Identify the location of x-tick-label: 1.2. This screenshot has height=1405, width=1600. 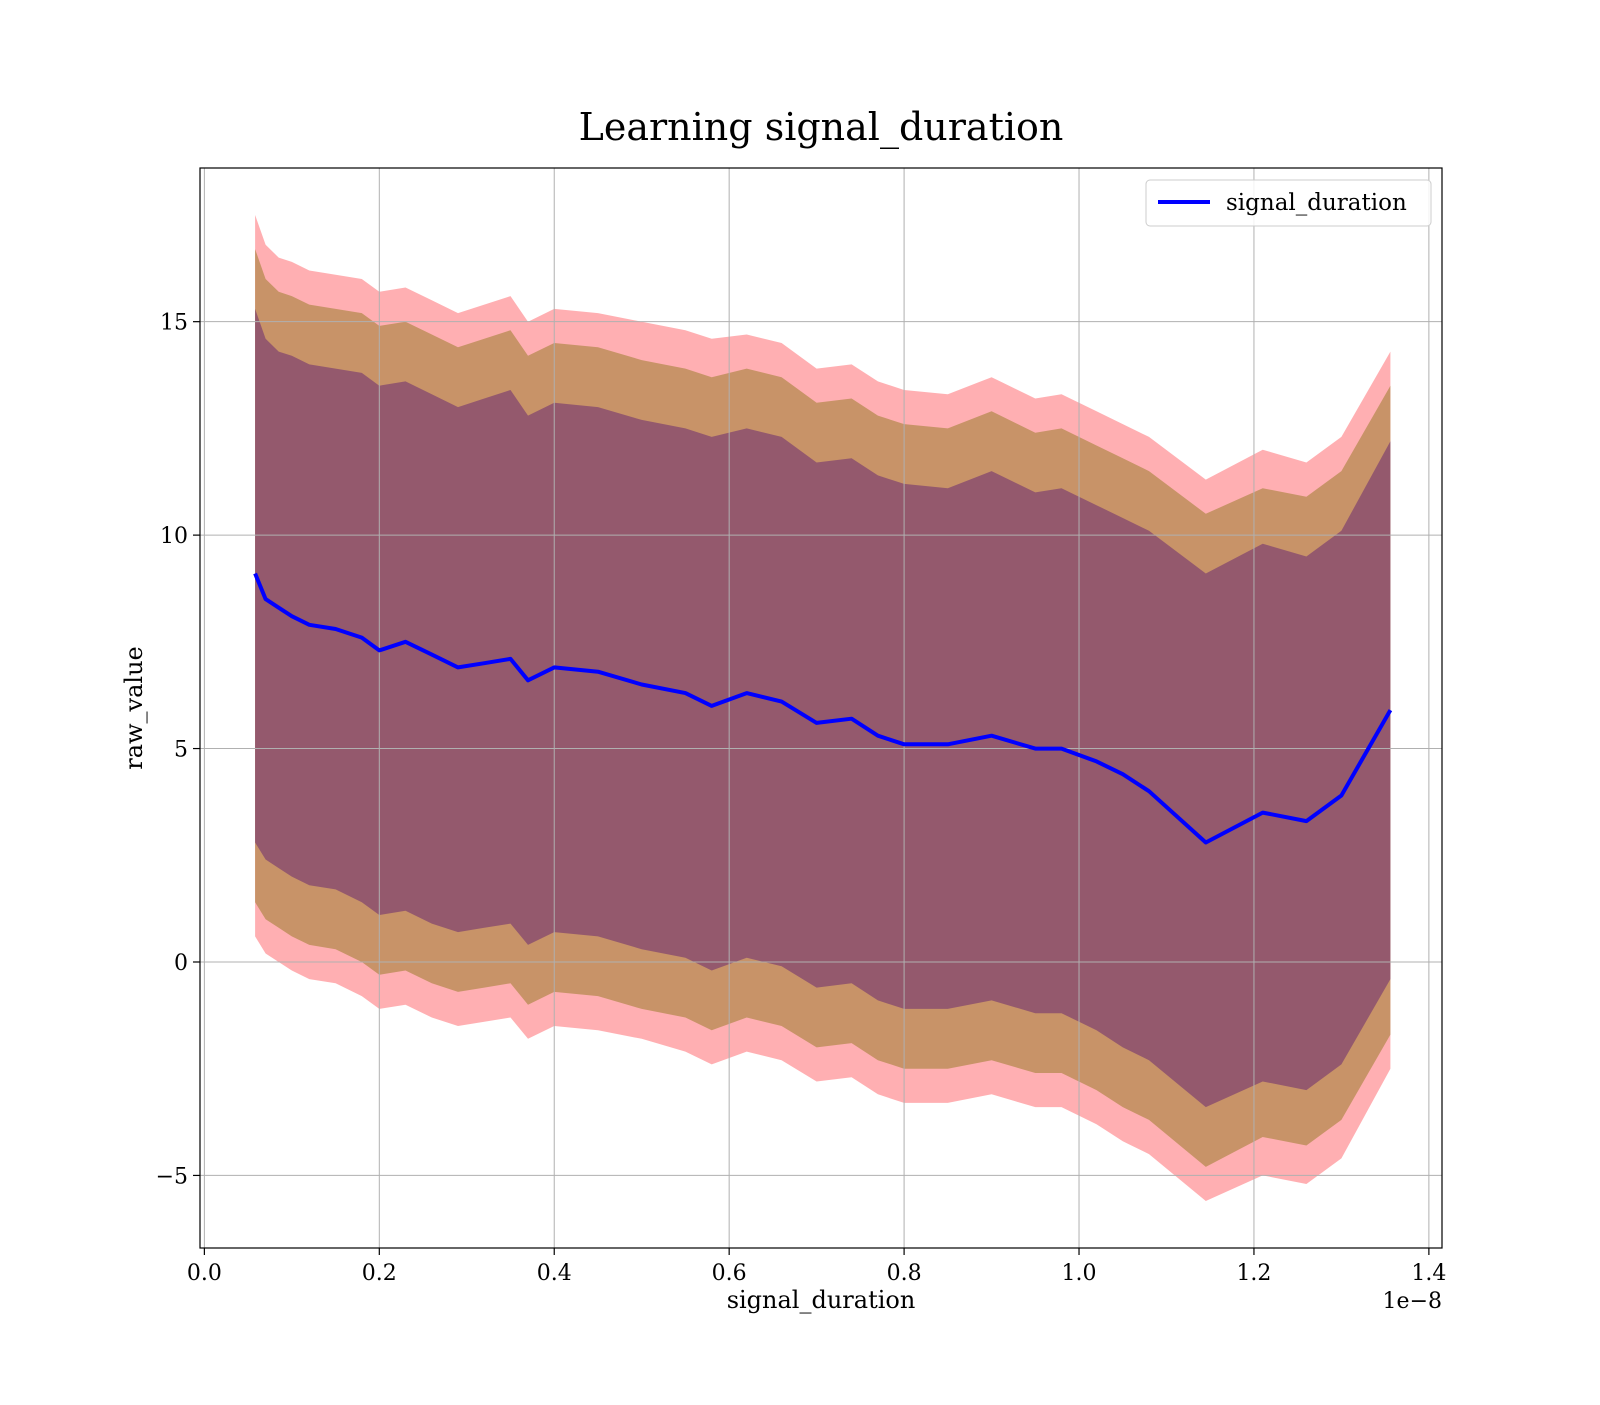
(1253, 1273).